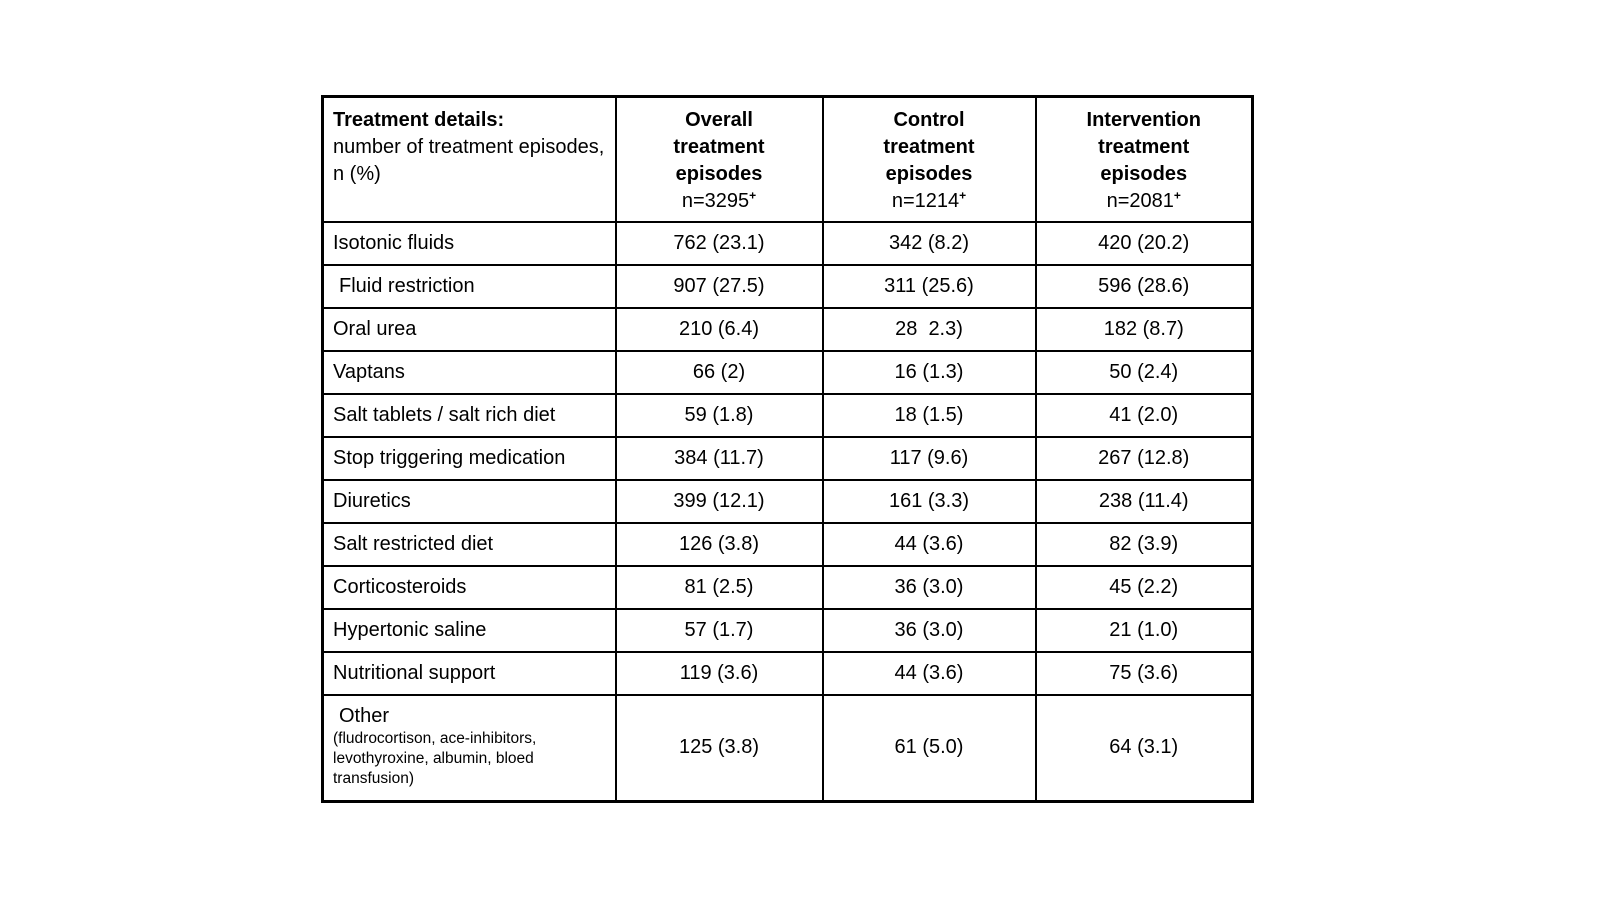 This screenshot has height=900, width=1600. What do you see at coordinates (719, 120) in the screenshot?
I see `col-header-overall-line1: Overall` at bounding box center [719, 120].